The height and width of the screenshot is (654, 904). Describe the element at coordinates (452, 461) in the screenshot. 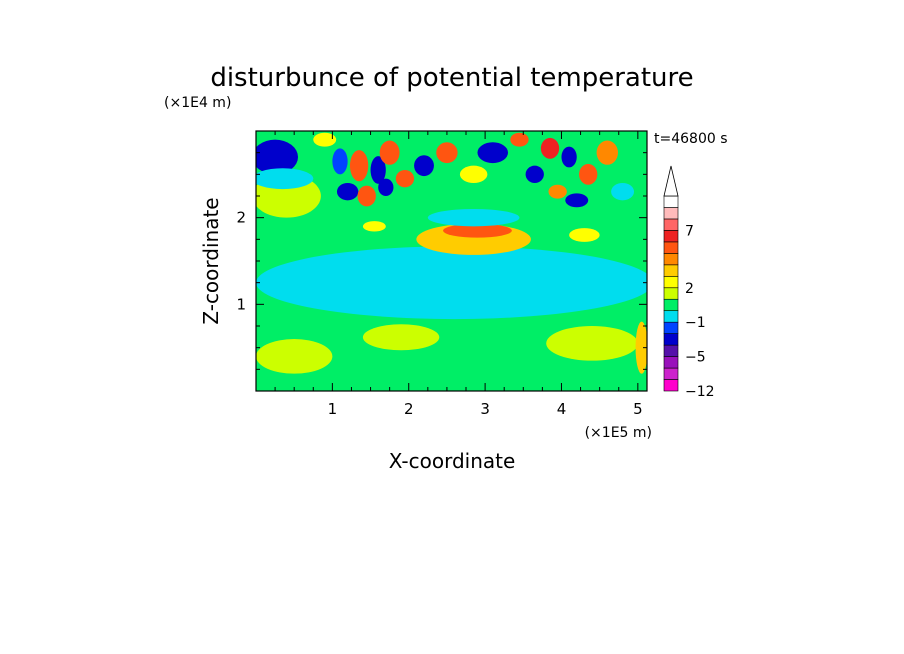

I see `x-axis-label: X-coordinate` at that location.